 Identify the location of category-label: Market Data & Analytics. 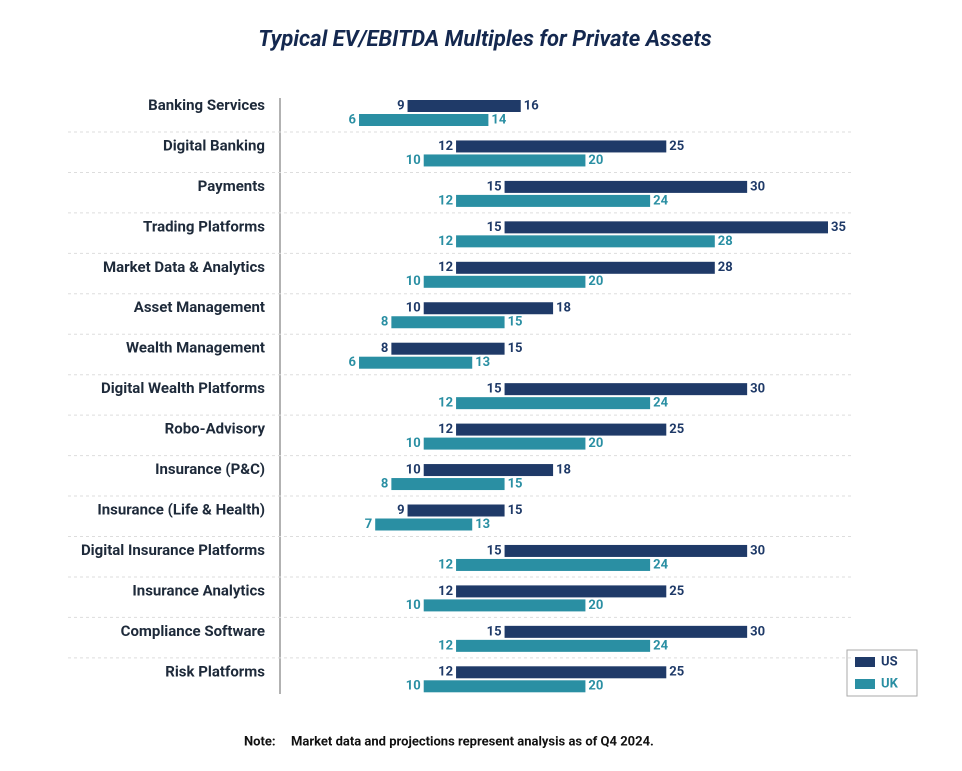
(184, 267).